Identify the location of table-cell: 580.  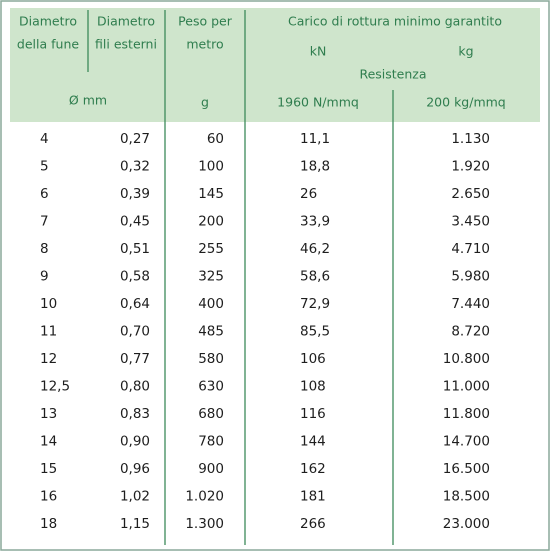
(211, 359).